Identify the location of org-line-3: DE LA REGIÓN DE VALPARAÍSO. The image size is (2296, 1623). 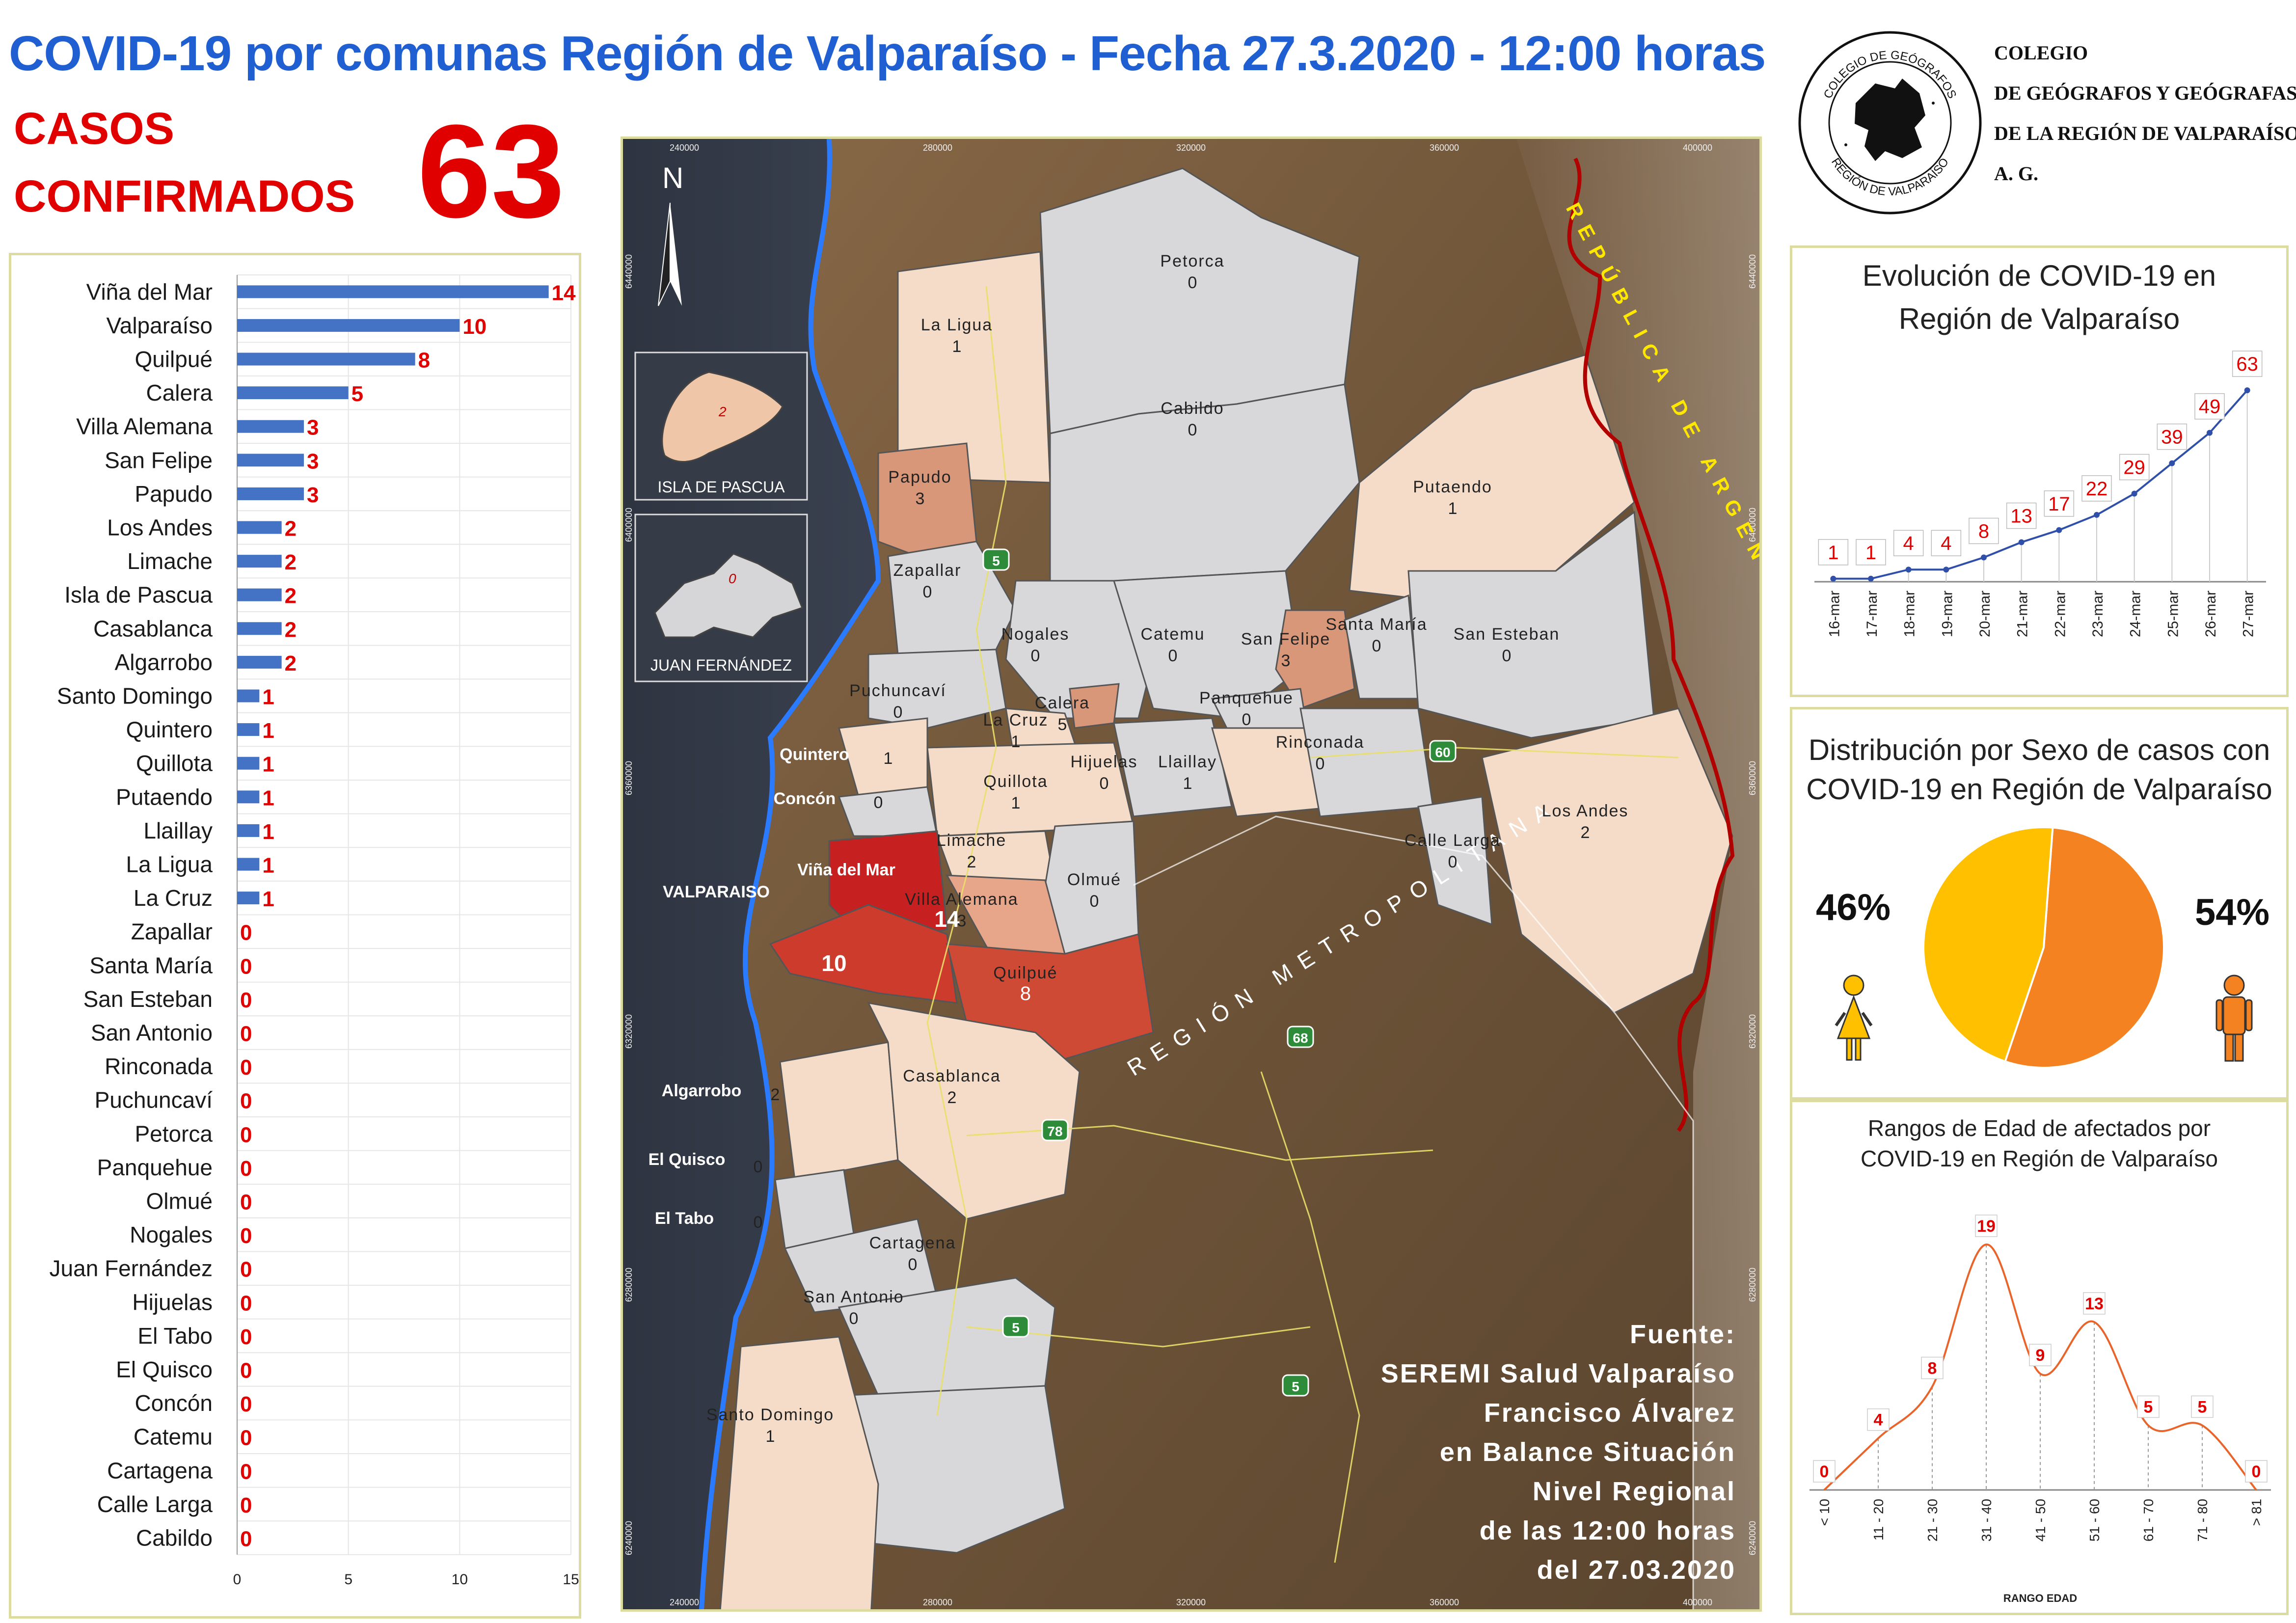
(2145, 133).